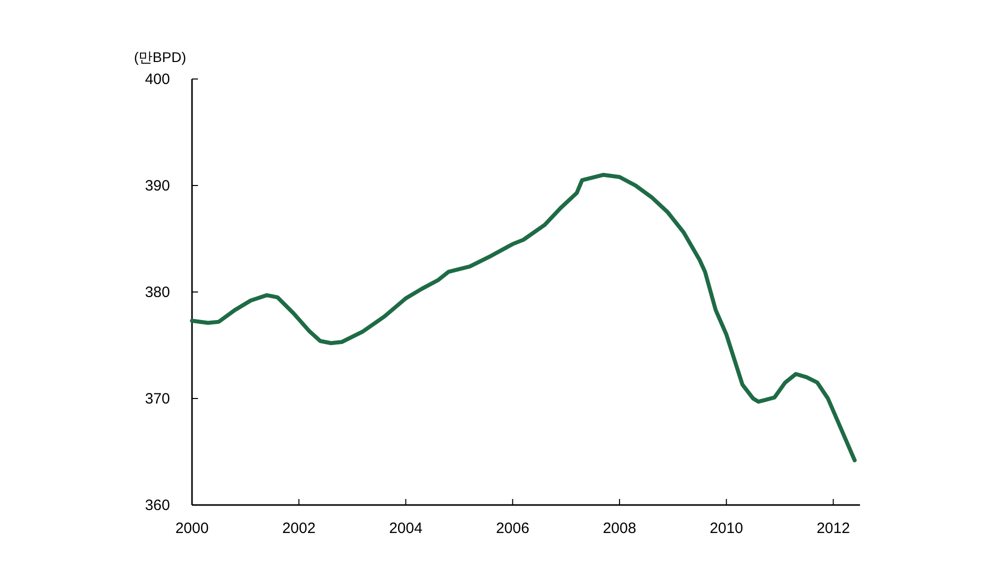 The height and width of the screenshot is (588, 981). What do you see at coordinates (157, 79) in the screenshot?
I see `y-tick-label: 400` at bounding box center [157, 79].